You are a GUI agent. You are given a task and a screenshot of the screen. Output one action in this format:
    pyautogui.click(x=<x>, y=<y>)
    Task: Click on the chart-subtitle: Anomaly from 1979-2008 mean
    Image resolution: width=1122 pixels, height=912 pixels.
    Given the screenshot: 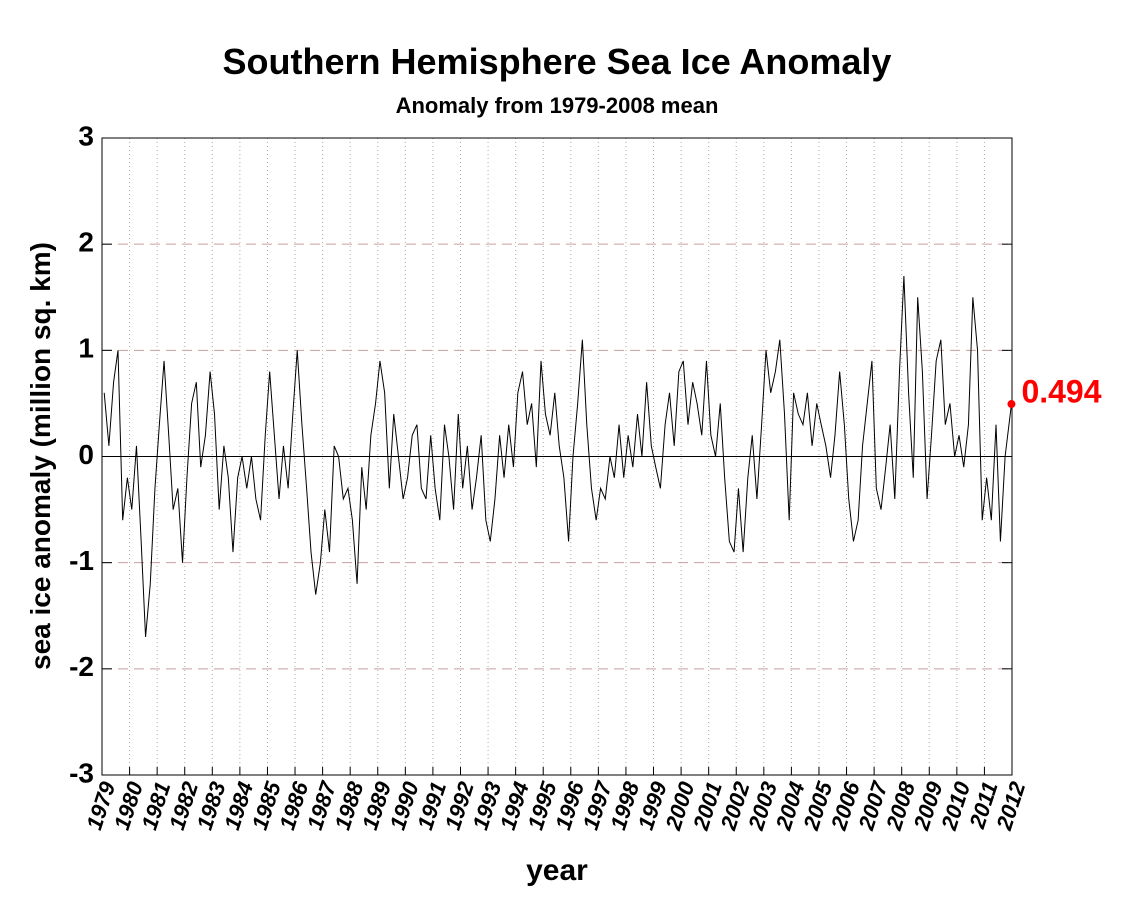 What is the action you would take?
    pyautogui.click(x=557, y=105)
    